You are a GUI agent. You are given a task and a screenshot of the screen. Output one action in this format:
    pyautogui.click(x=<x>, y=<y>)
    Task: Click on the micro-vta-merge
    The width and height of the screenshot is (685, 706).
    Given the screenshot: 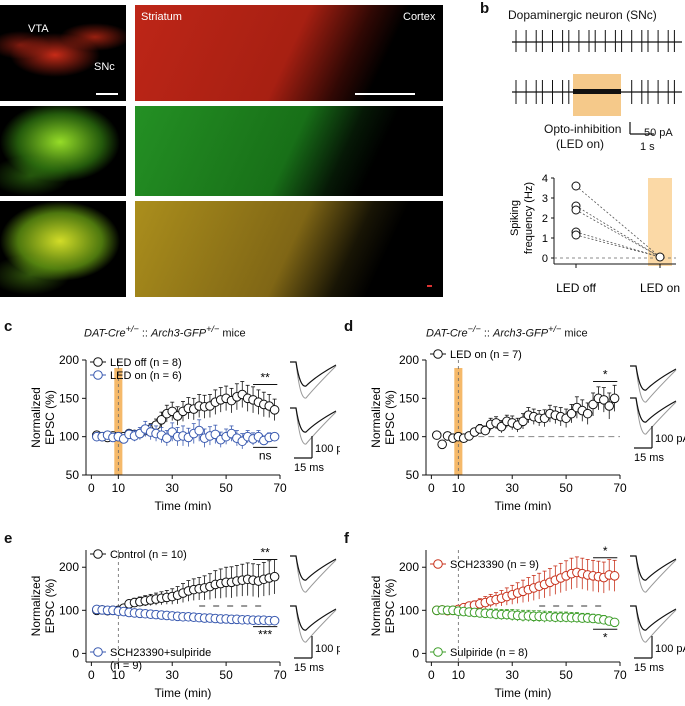 What is the action you would take?
    pyautogui.click(x=63, y=249)
    